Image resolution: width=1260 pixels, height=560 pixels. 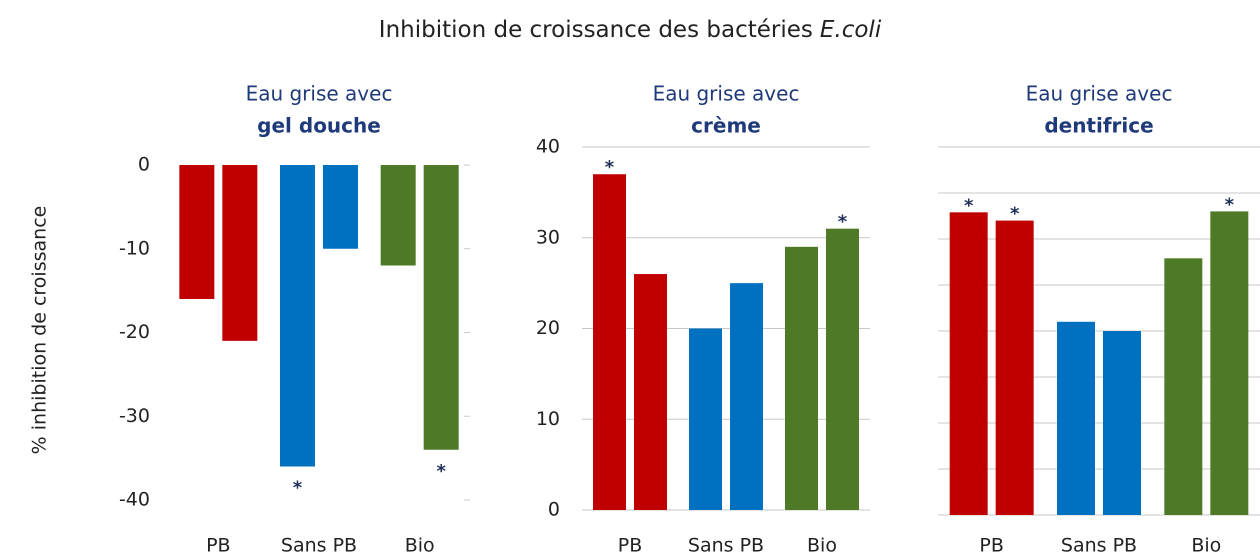 I want to click on y-tick-label: 20, so click(x=548, y=328).